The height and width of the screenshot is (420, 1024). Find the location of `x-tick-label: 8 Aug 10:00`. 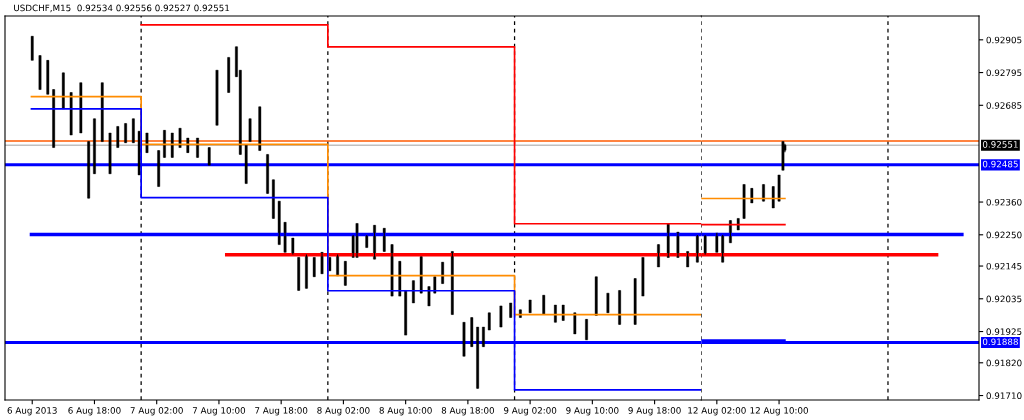

x-tick-label: 8 Aug 10:00 is located at coordinates (405, 411).